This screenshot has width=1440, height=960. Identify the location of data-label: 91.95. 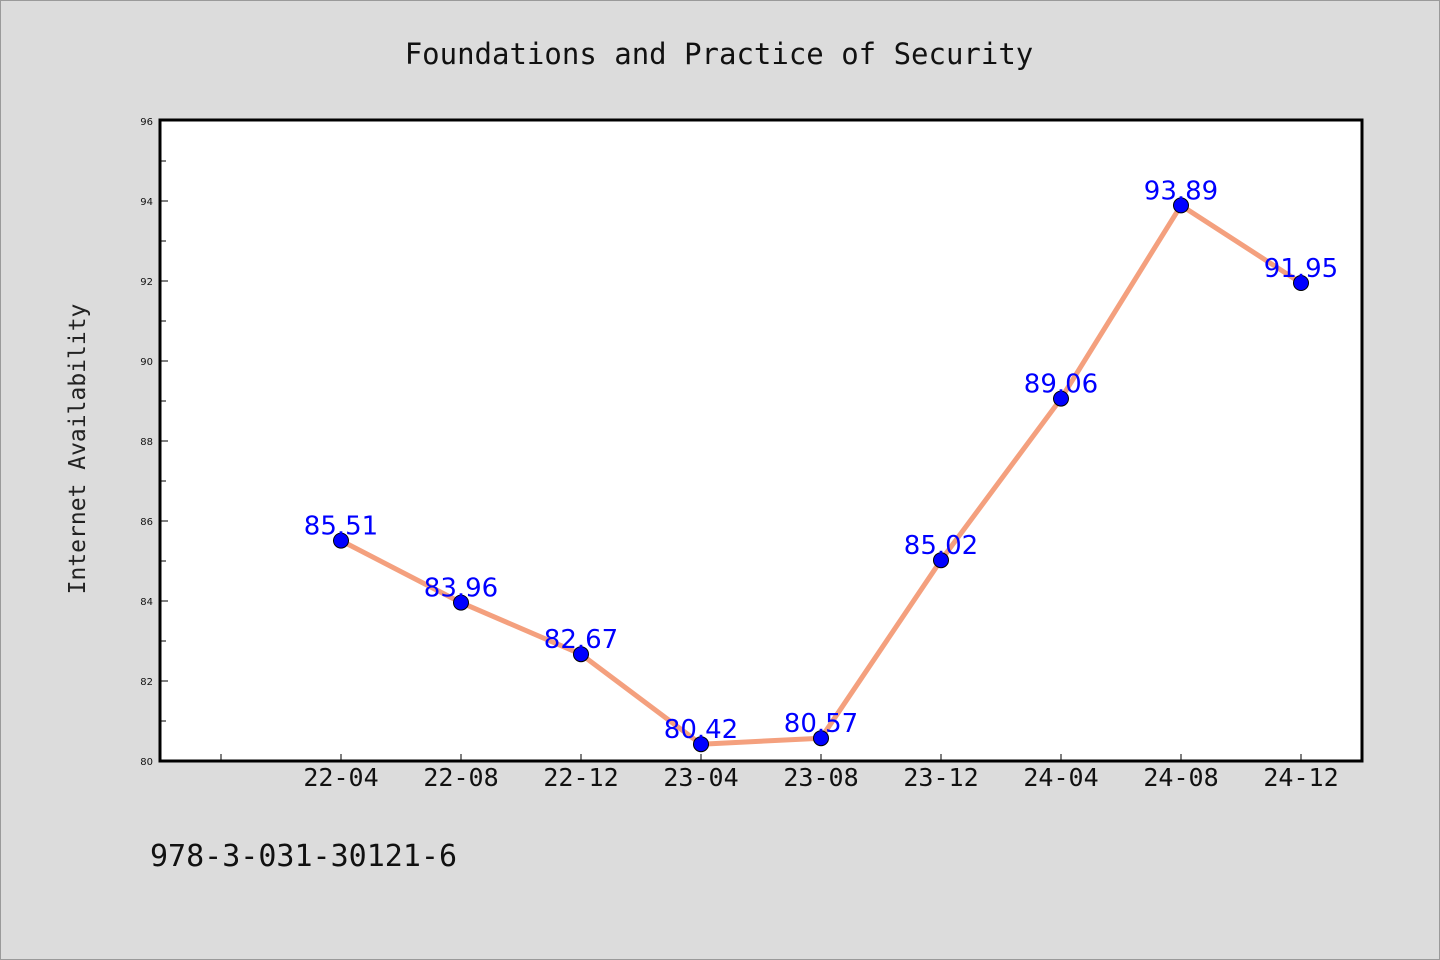
(1301, 269).